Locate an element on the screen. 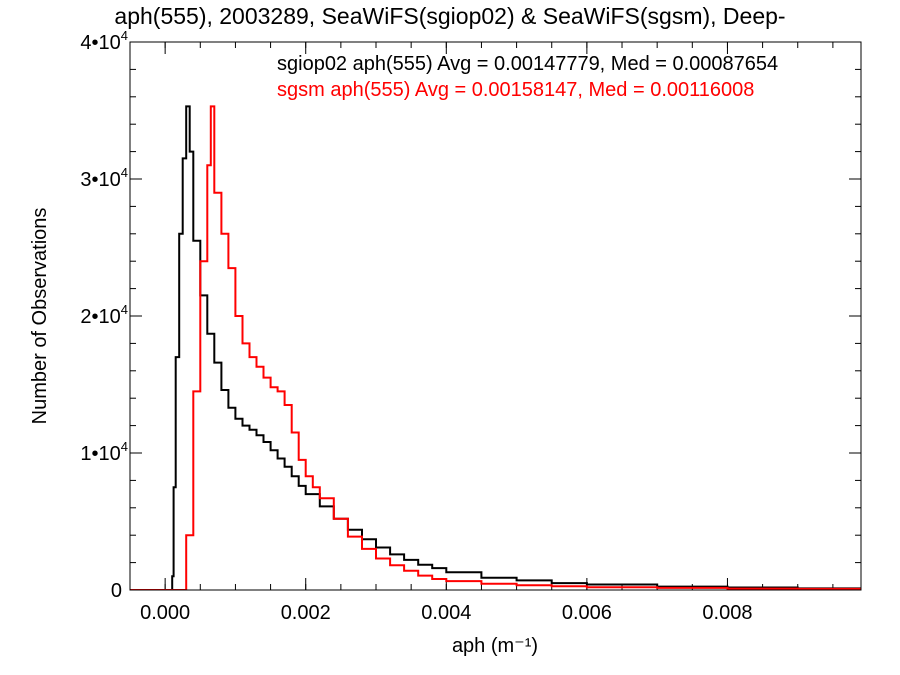  x-tick-label: 0.008 is located at coordinates (727, 613).